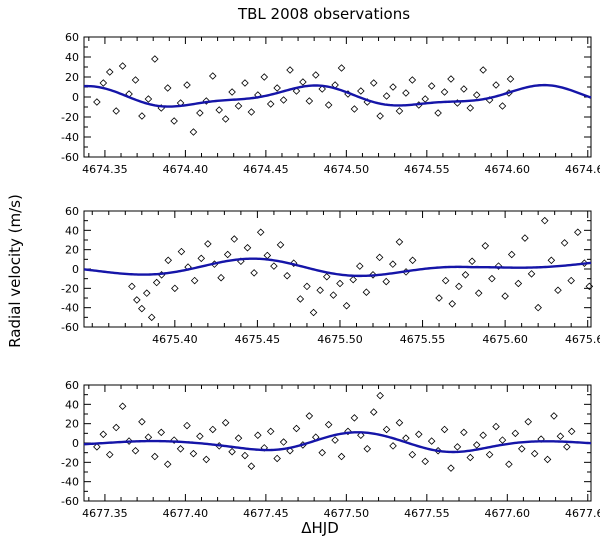 This screenshot has width=600, height=537. I want to click on y-tick-label: -20, so click(70, 462).